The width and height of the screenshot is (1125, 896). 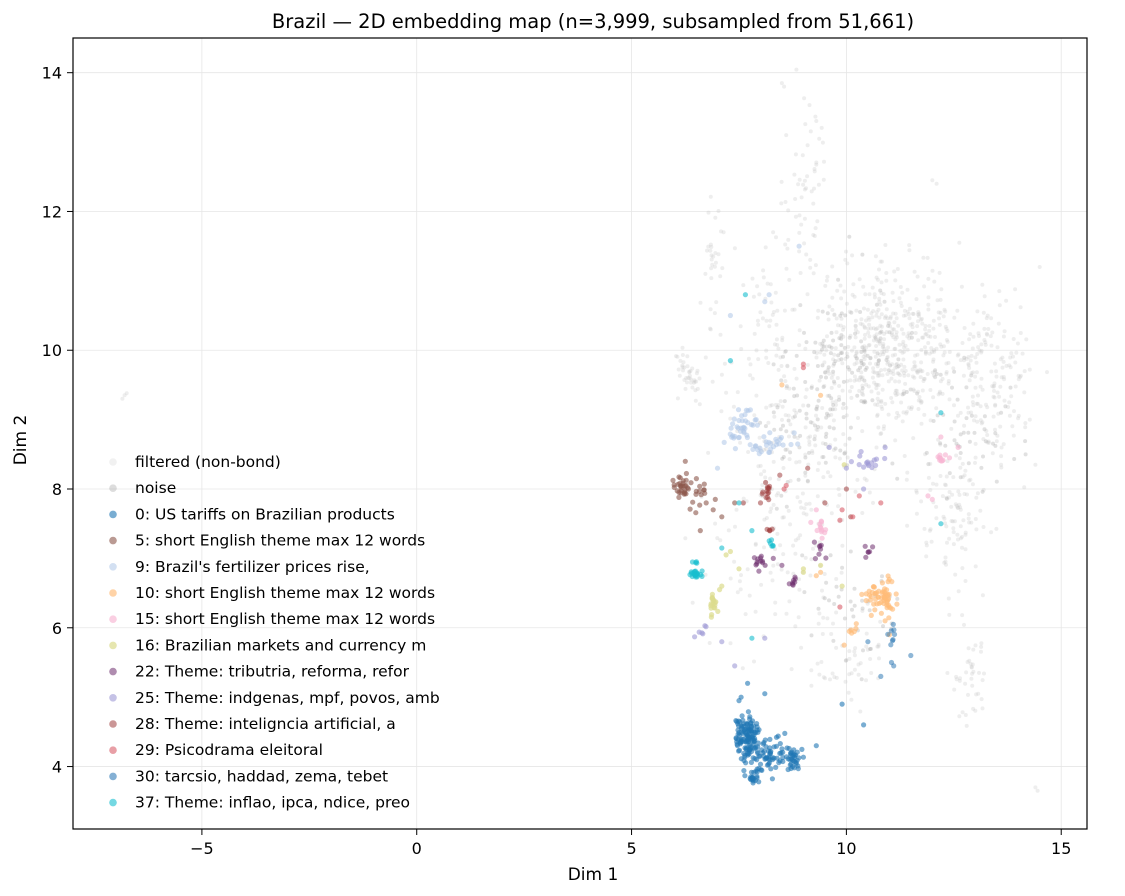 What do you see at coordinates (417, 848) in the screenshot?
I see `x-tick-label: 0` at bounding box center [417, 848].